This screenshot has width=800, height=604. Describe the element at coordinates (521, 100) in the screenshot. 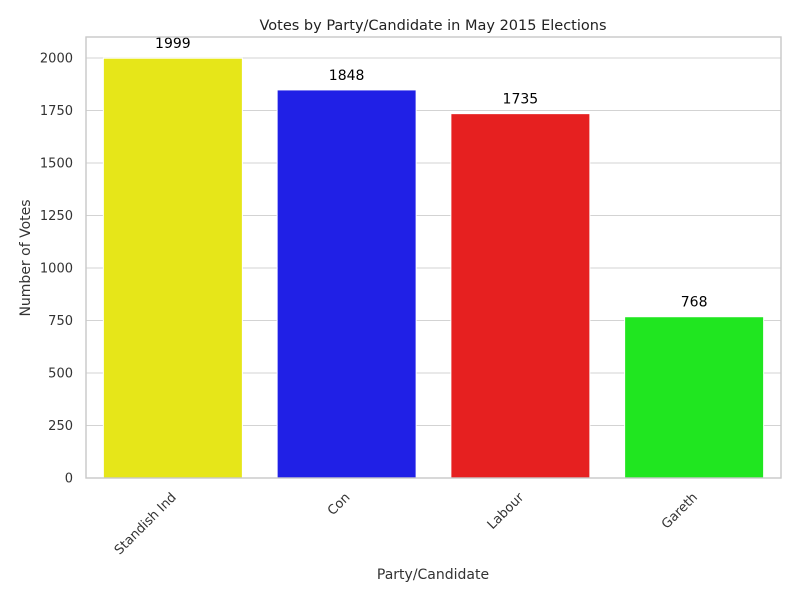

I see `data-label-labour: 1735` at that location.